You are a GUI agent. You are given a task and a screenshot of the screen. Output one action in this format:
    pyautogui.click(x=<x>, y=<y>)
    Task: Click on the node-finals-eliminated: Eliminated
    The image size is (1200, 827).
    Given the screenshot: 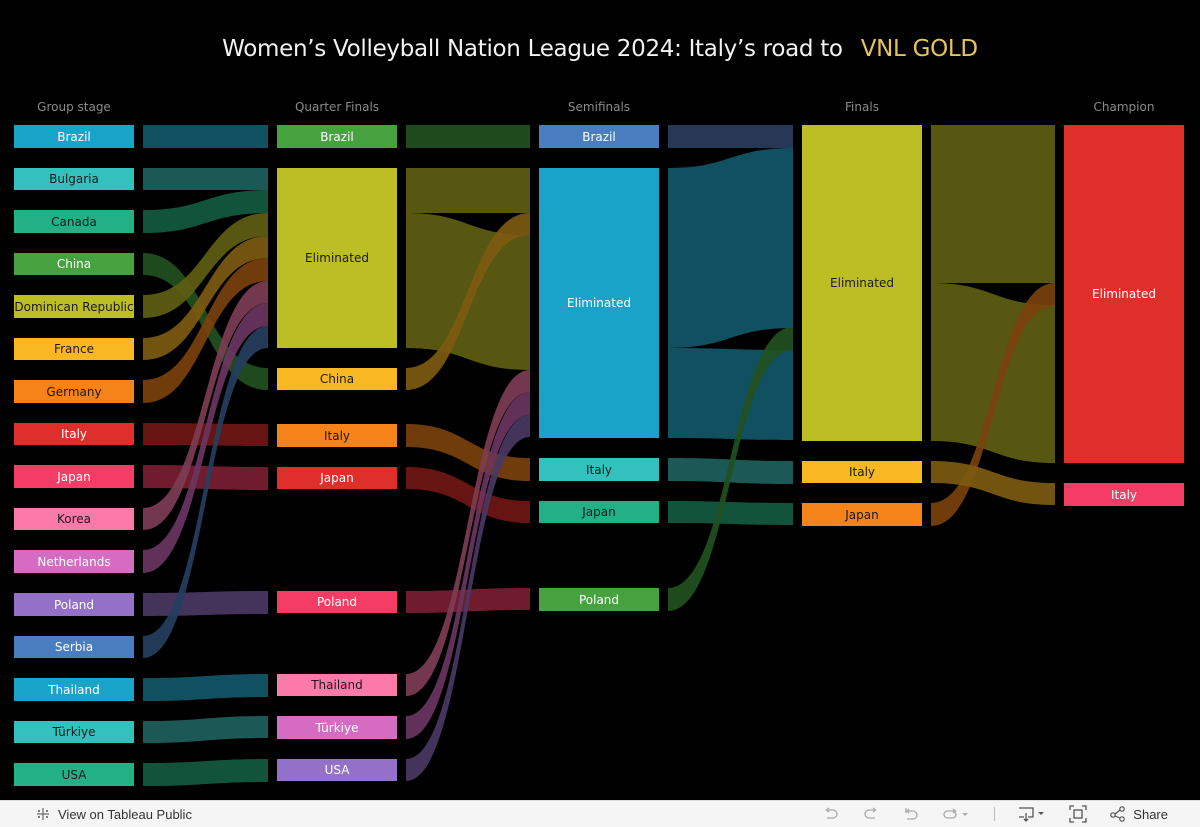 What is the action you would take?
    pyautogui.click(x=862, y=283)
    